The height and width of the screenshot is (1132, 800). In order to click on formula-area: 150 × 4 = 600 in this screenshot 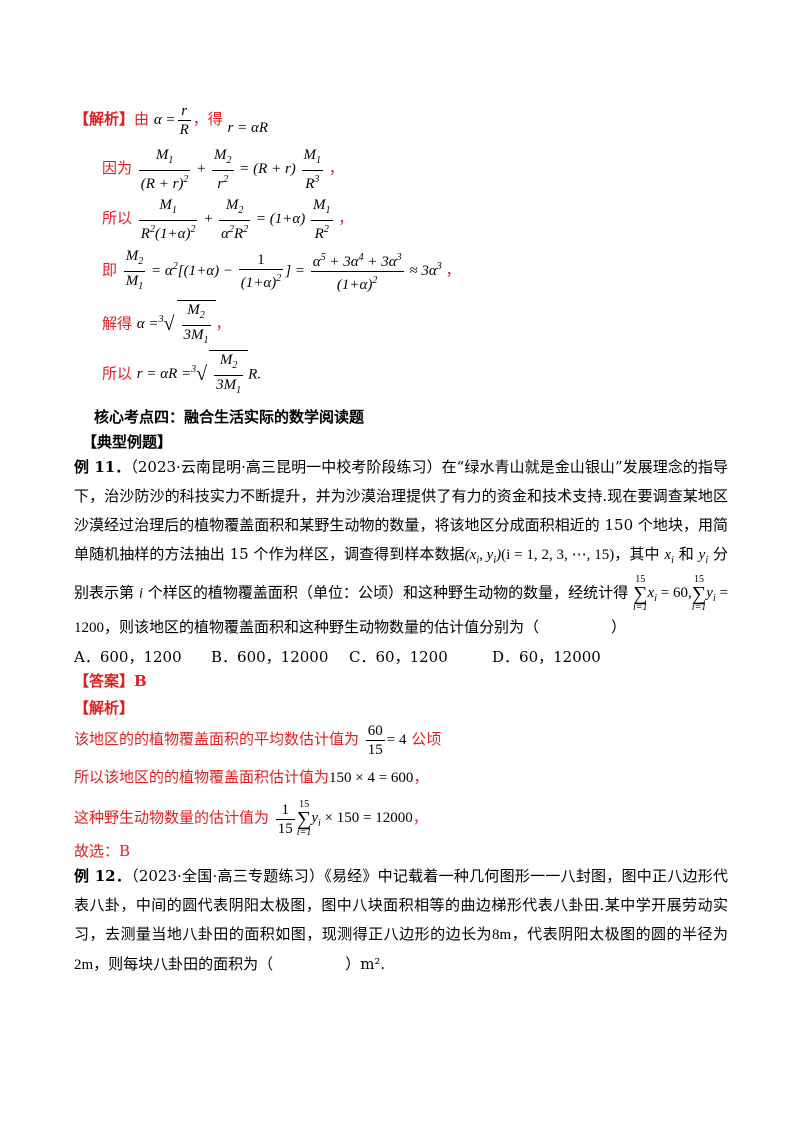, I will do `click(371, 778)`.